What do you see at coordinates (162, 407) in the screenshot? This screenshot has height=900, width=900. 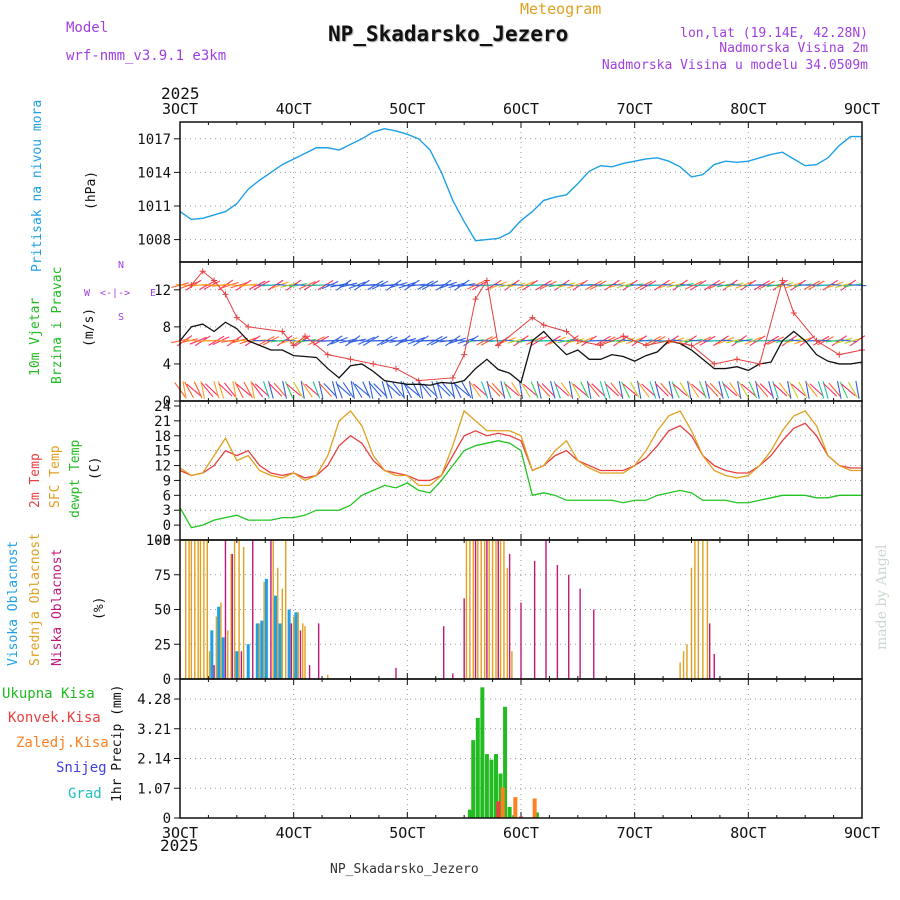 I see `ytick-label-temperature-0: 24` at bounding box center [162, 407].